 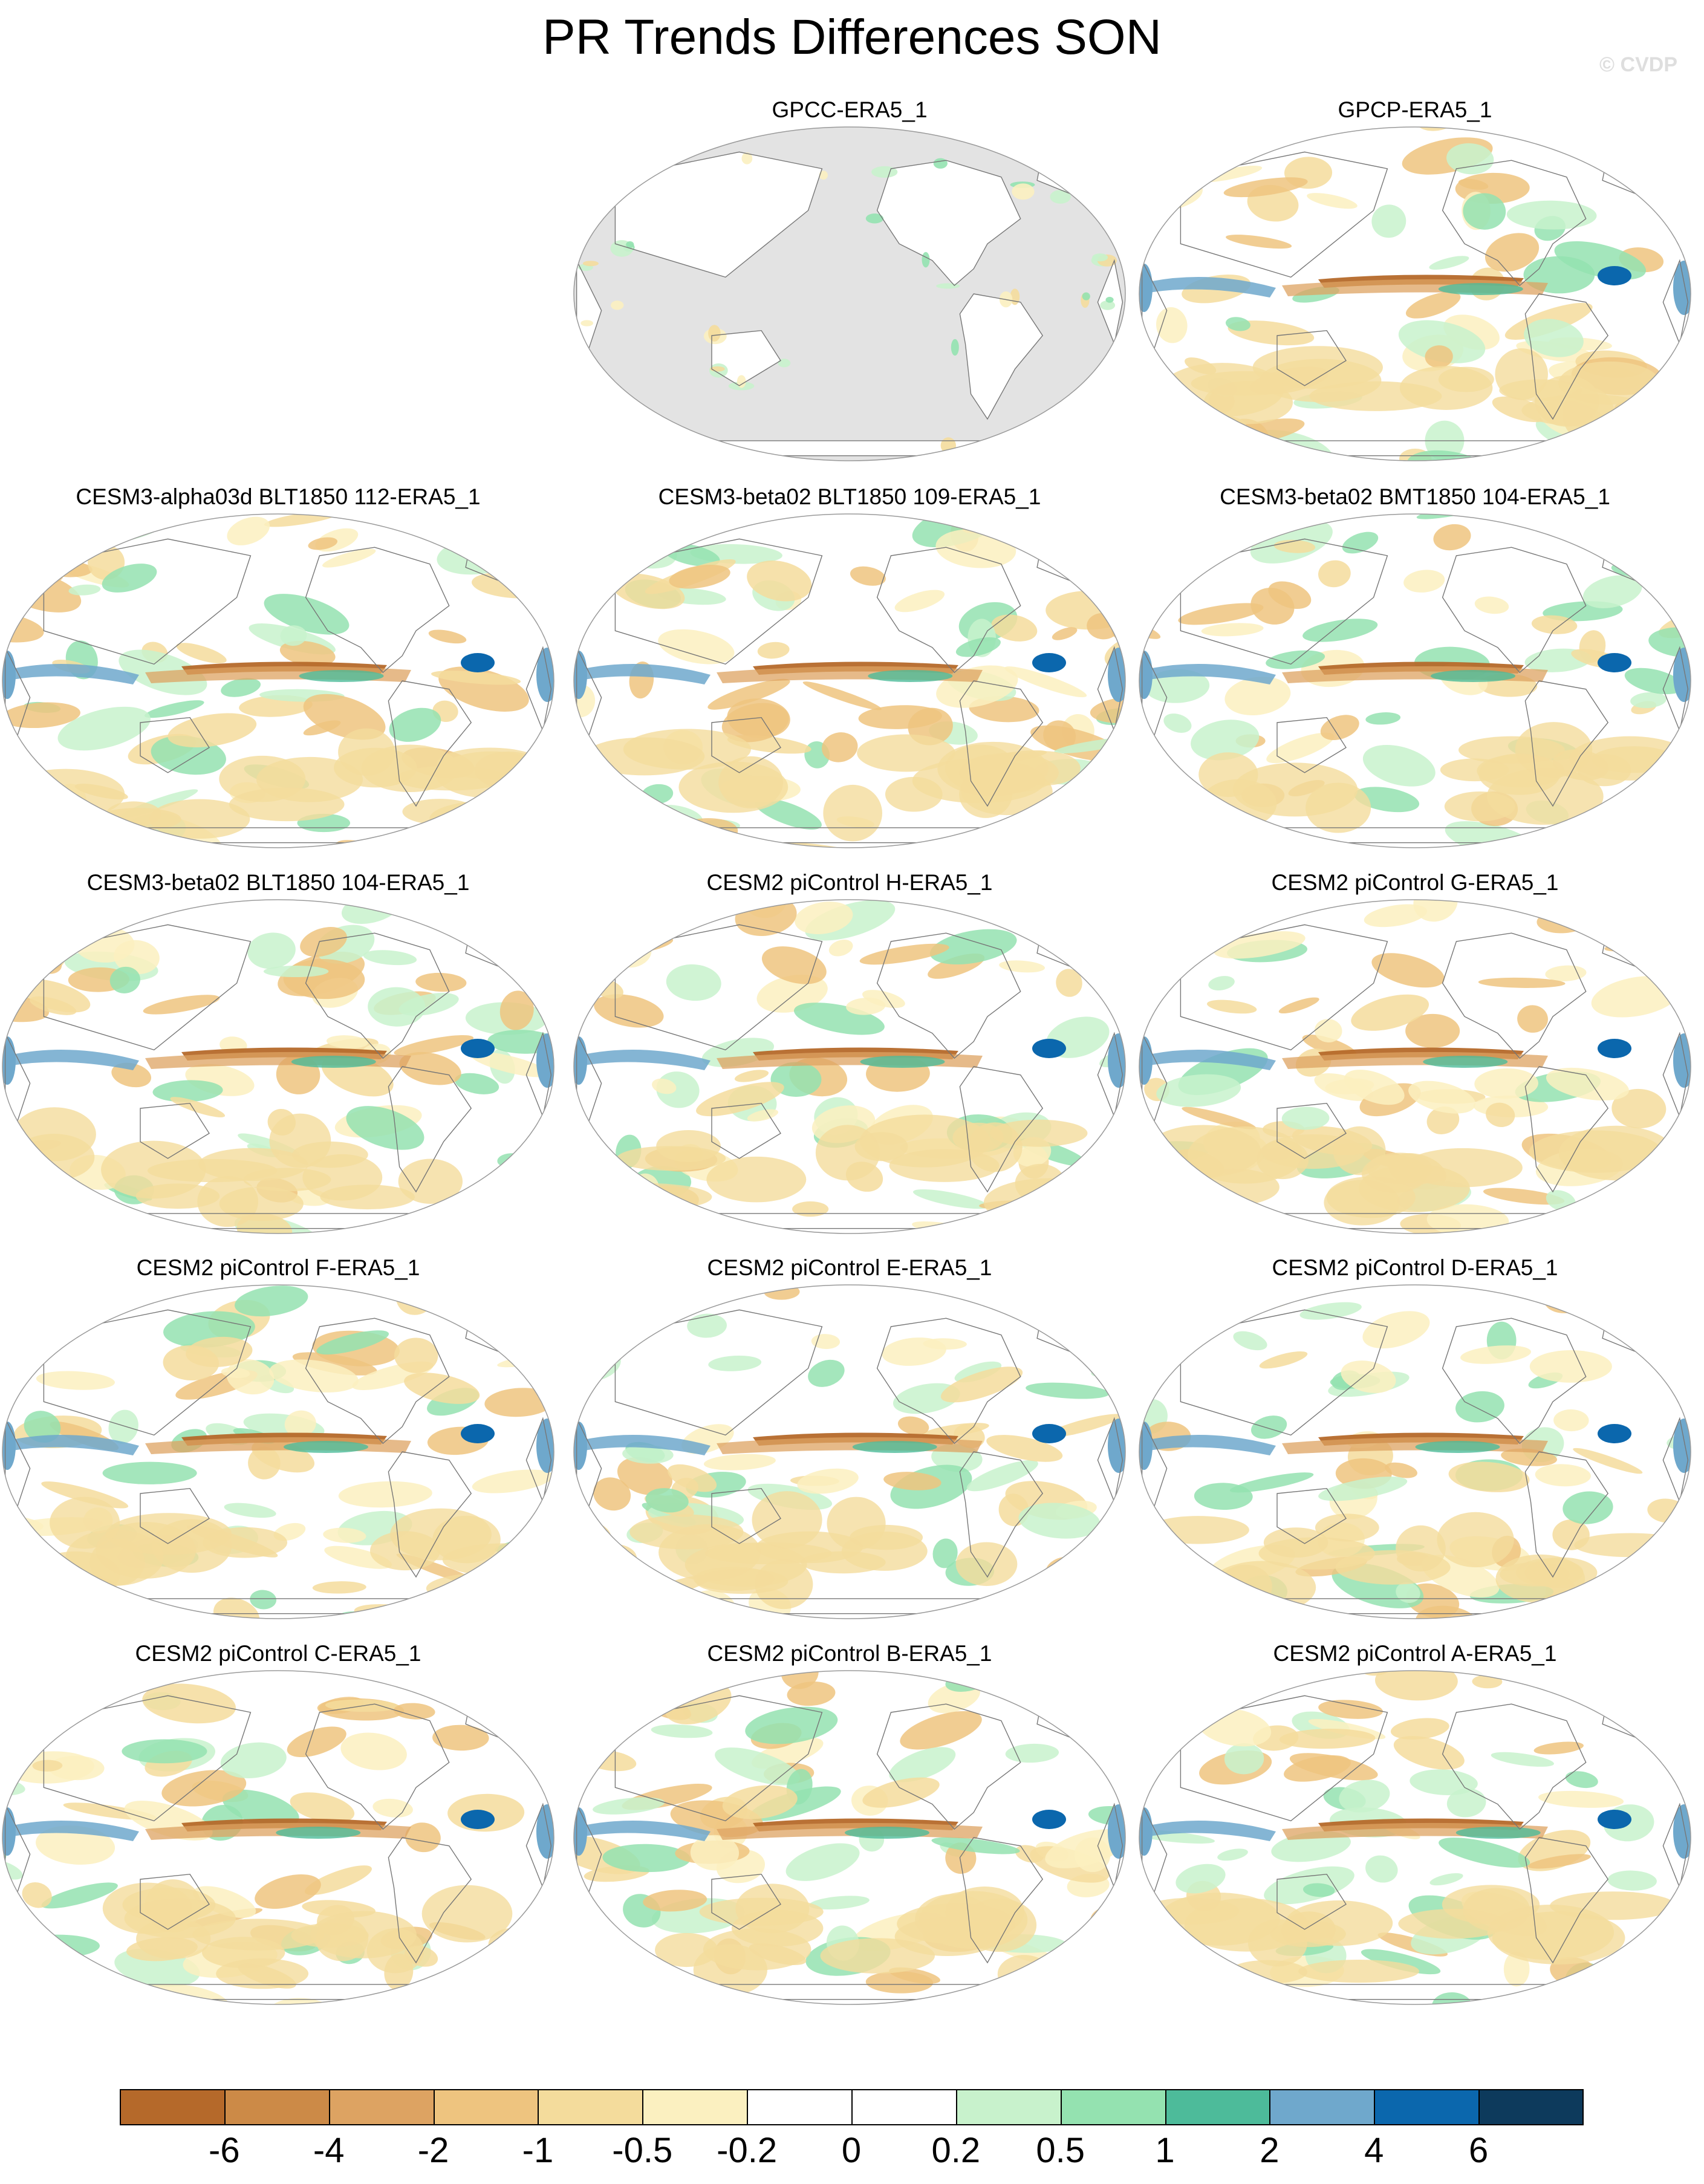 What do you see at coordinates (1638, 64) in the screenshot?
I see `cvdp-watermark: © CVDP` at bounding box center [1638, 64].